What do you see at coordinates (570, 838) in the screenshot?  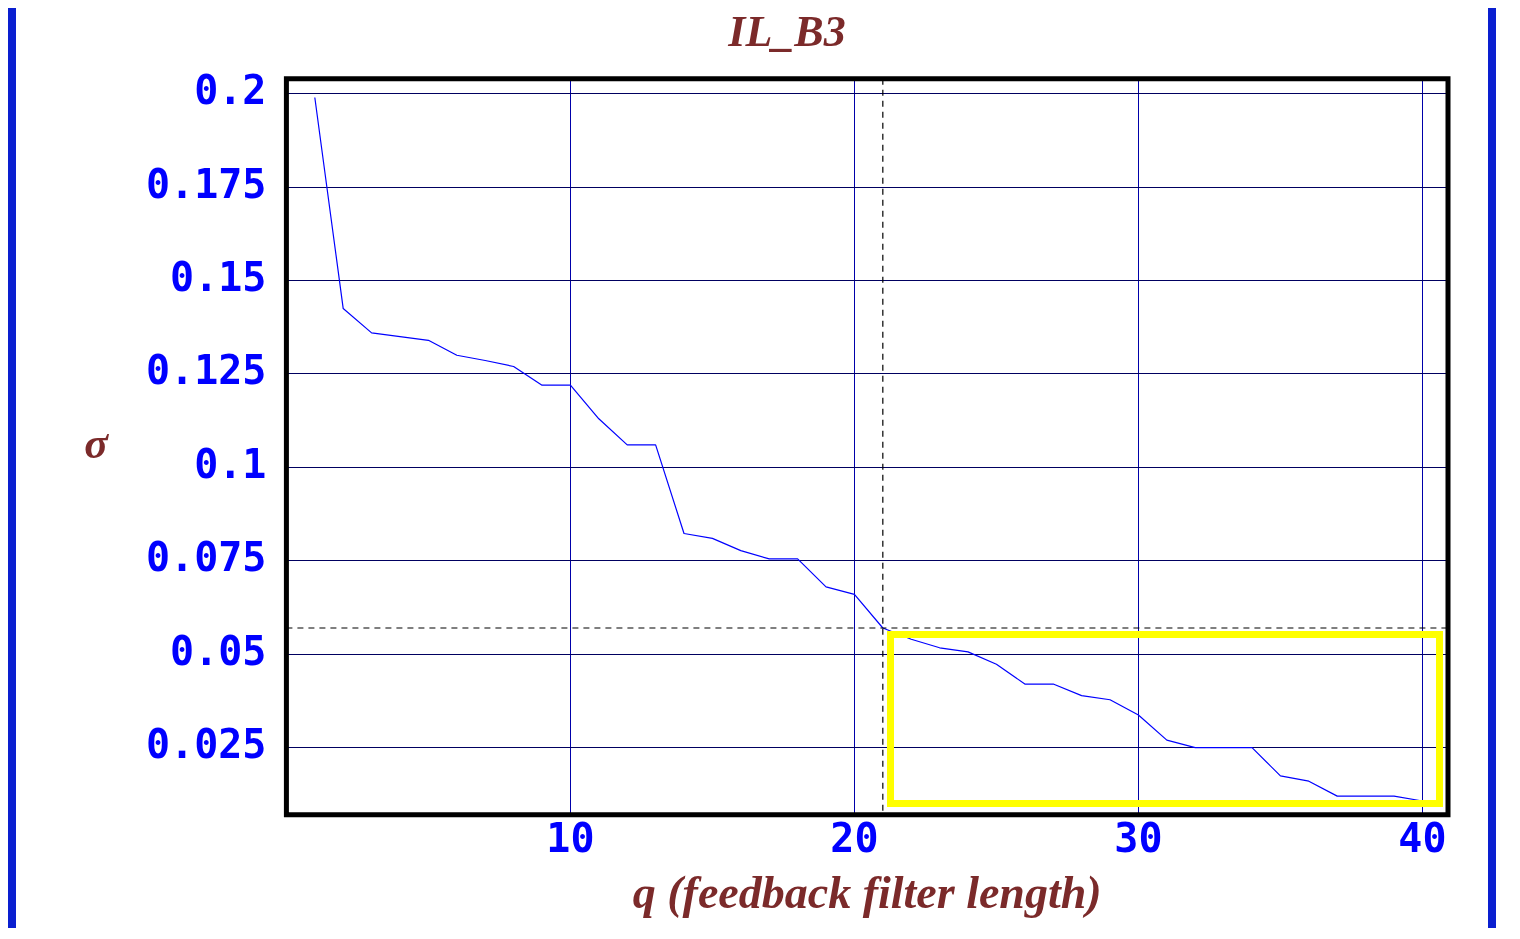 I see `x-tick-label: 10` at bounding box center [570, 838].